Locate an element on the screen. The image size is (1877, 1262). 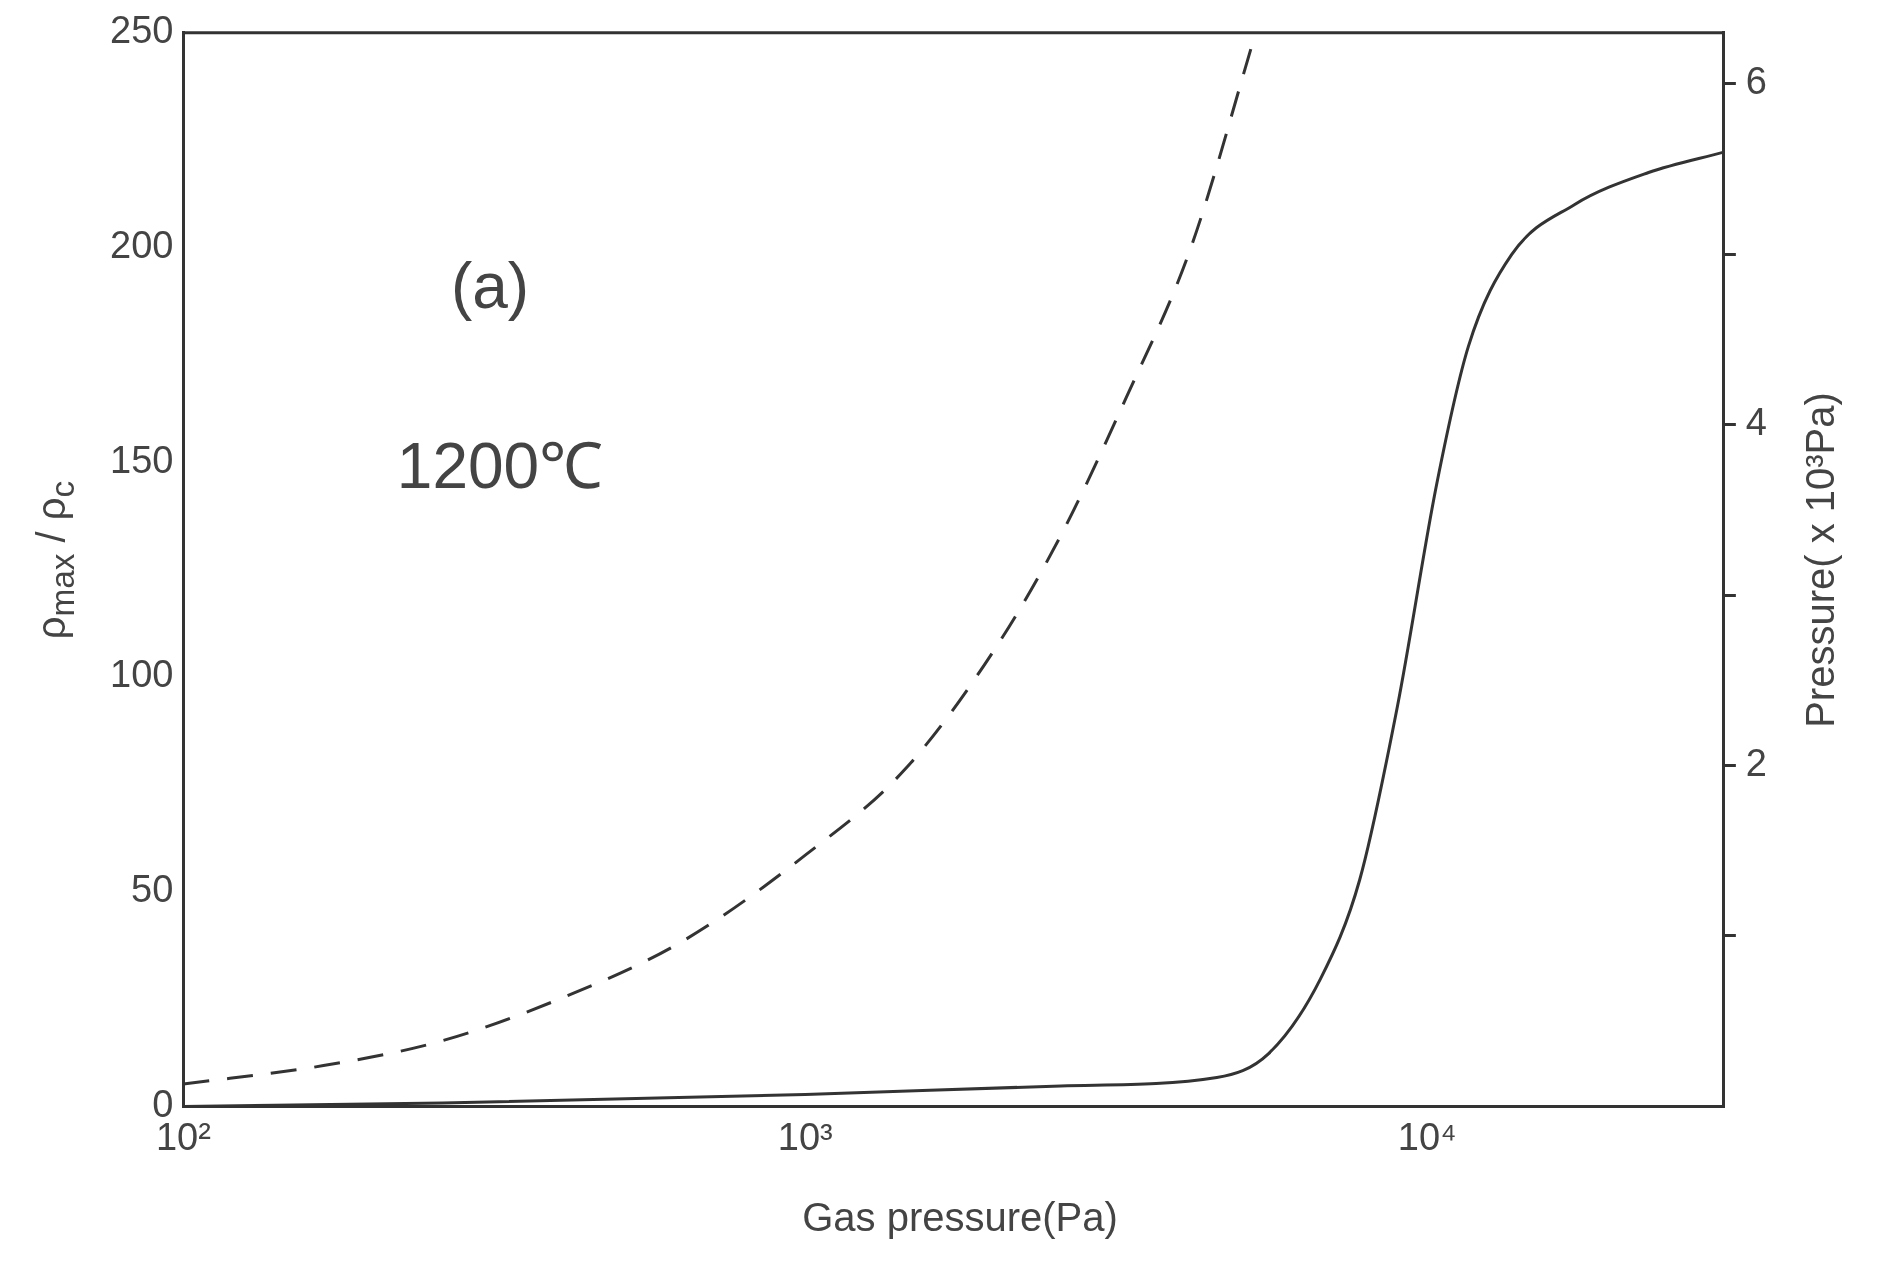
y-tick-label: 150 is located at coordinates (142, 459).